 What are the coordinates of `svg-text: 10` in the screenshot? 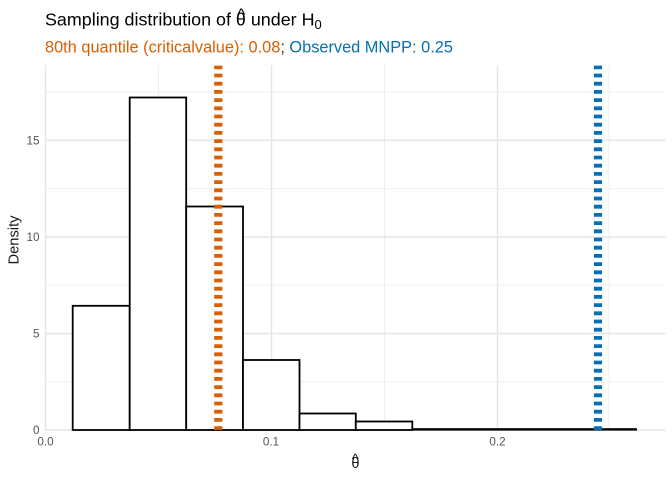 It's located at (33, 237).